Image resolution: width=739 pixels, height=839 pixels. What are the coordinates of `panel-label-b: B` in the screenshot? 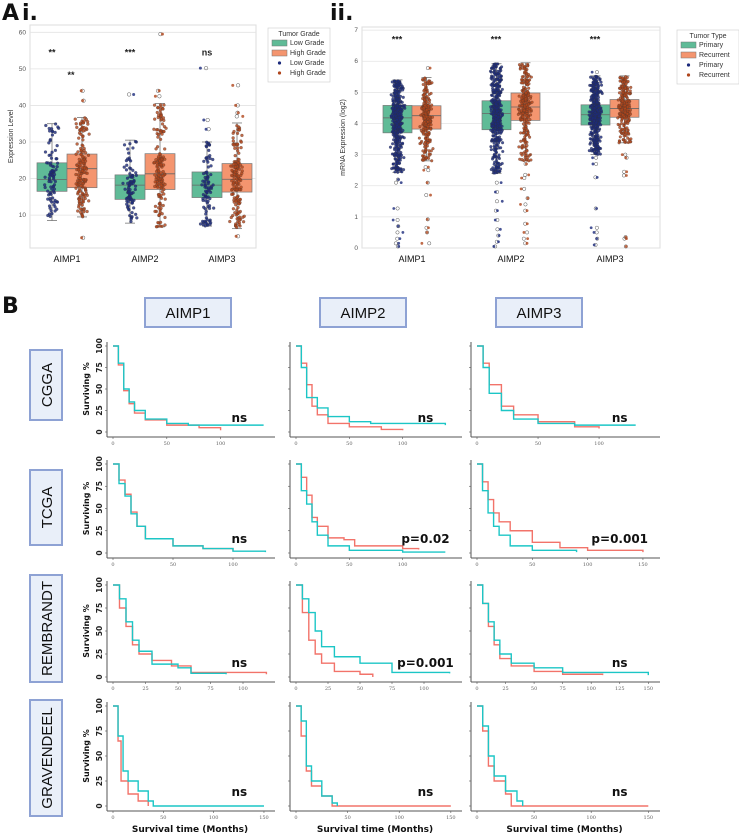 It's located at (10, 306).